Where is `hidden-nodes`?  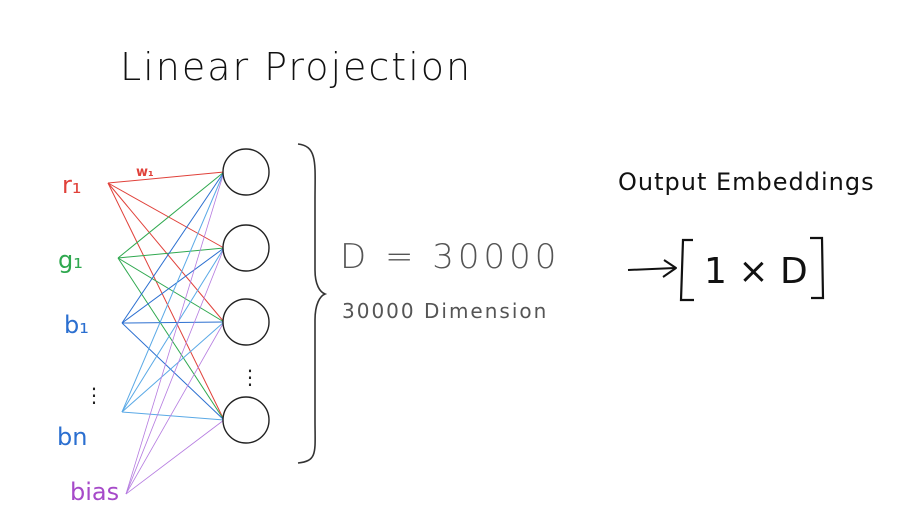 hidden-nodes is located at coordinates (246, 296).